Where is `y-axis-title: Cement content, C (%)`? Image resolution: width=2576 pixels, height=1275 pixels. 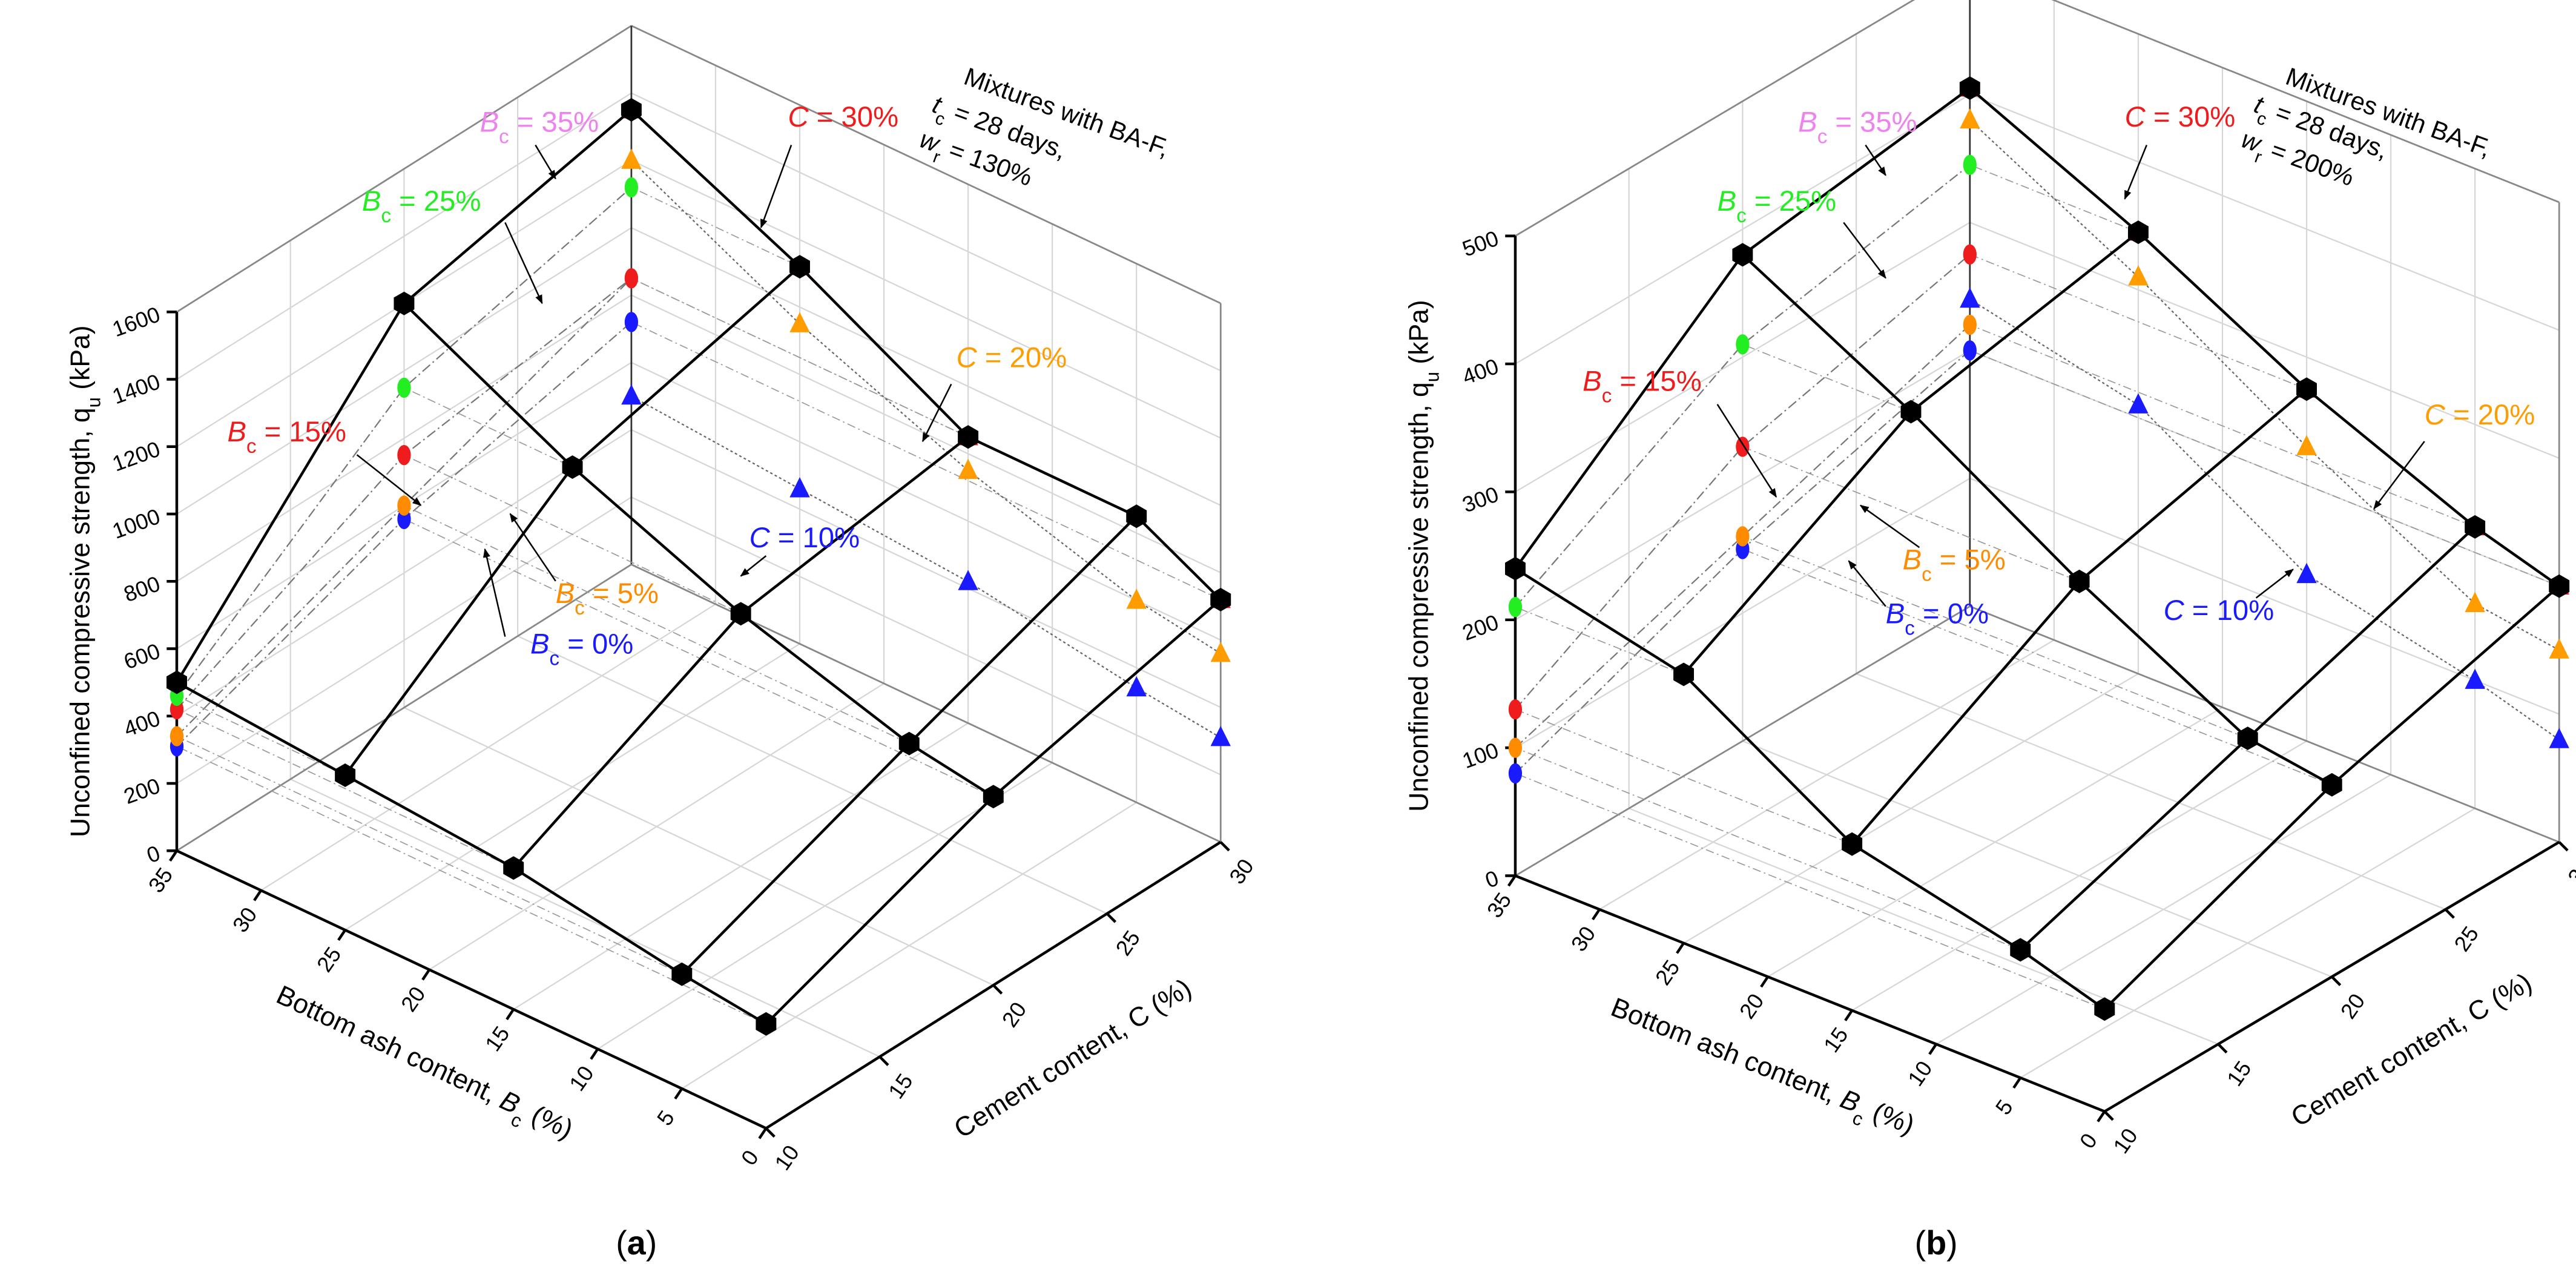 y-axis-title: Cement content, C (%) is located at coordinates (1073, 1059).